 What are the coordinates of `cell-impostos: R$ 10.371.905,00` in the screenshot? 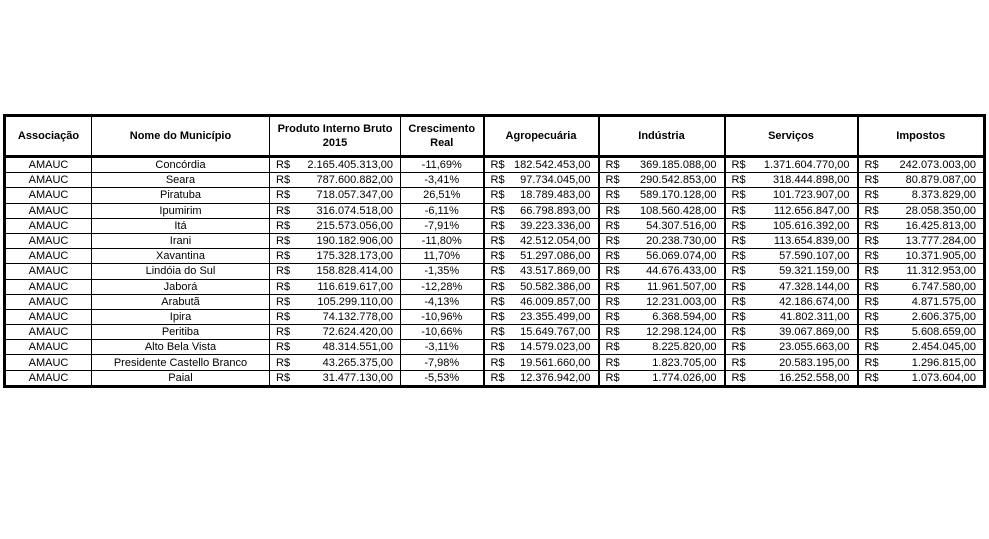 It's located at (921, 256).